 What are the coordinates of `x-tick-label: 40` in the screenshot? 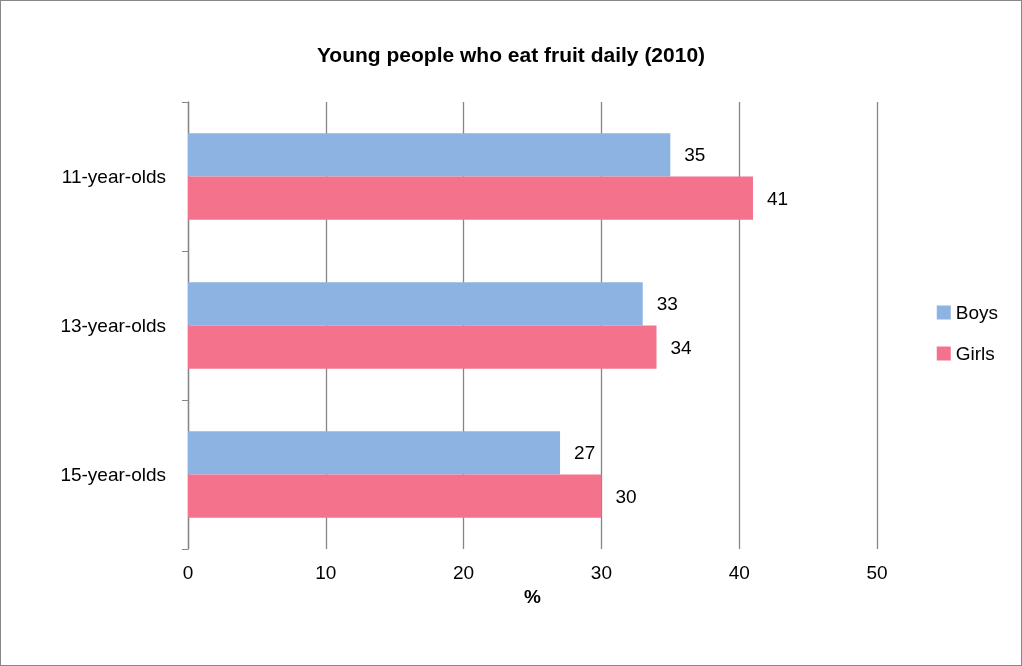 It's located at (739, 572).